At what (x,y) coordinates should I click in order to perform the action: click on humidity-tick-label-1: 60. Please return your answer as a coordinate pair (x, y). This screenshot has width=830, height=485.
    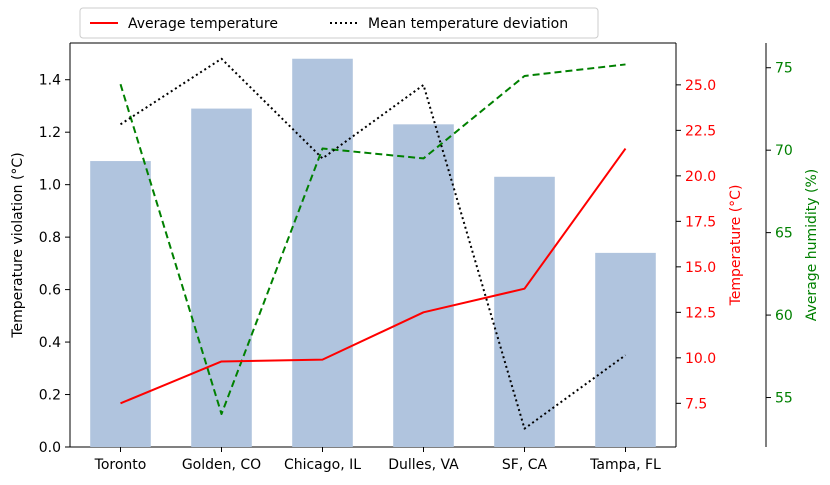
    Looking at the image, I should click on (784, 316).